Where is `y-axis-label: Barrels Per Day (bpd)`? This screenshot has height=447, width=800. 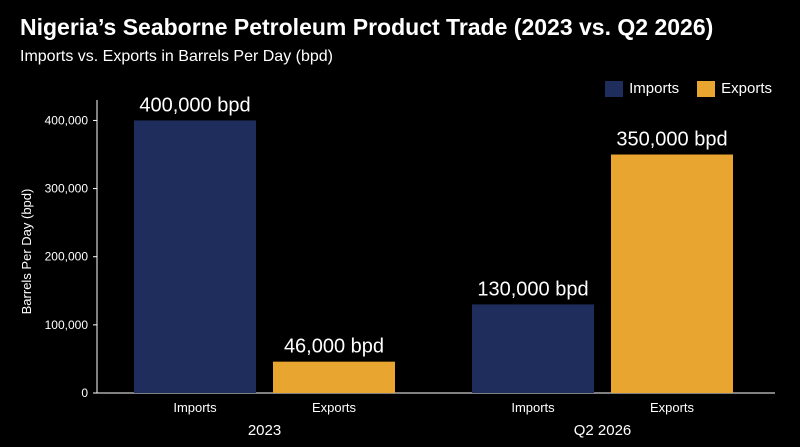
y-axis-label: Barrels Per Day (bpd) is located at coordinates (26, 252).